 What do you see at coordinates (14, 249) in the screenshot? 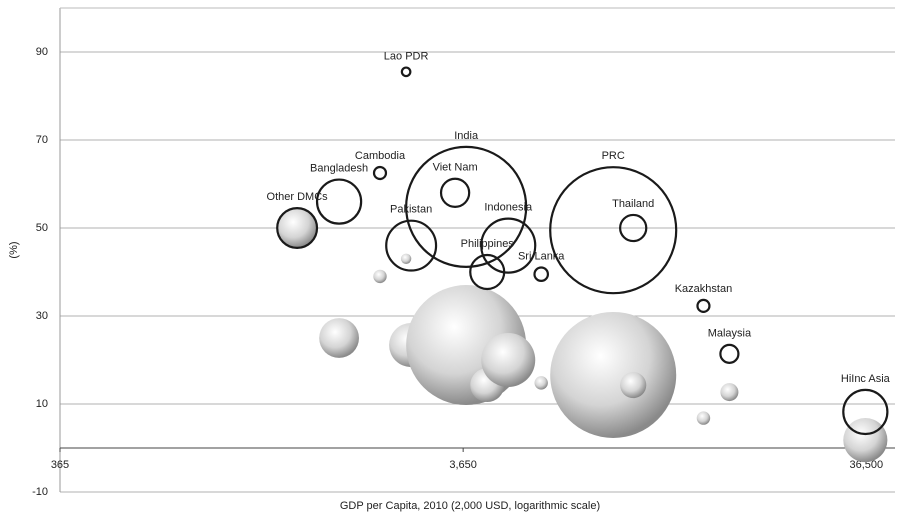
I see `y-axis-label: (%)` at bounding box center [14, 249].